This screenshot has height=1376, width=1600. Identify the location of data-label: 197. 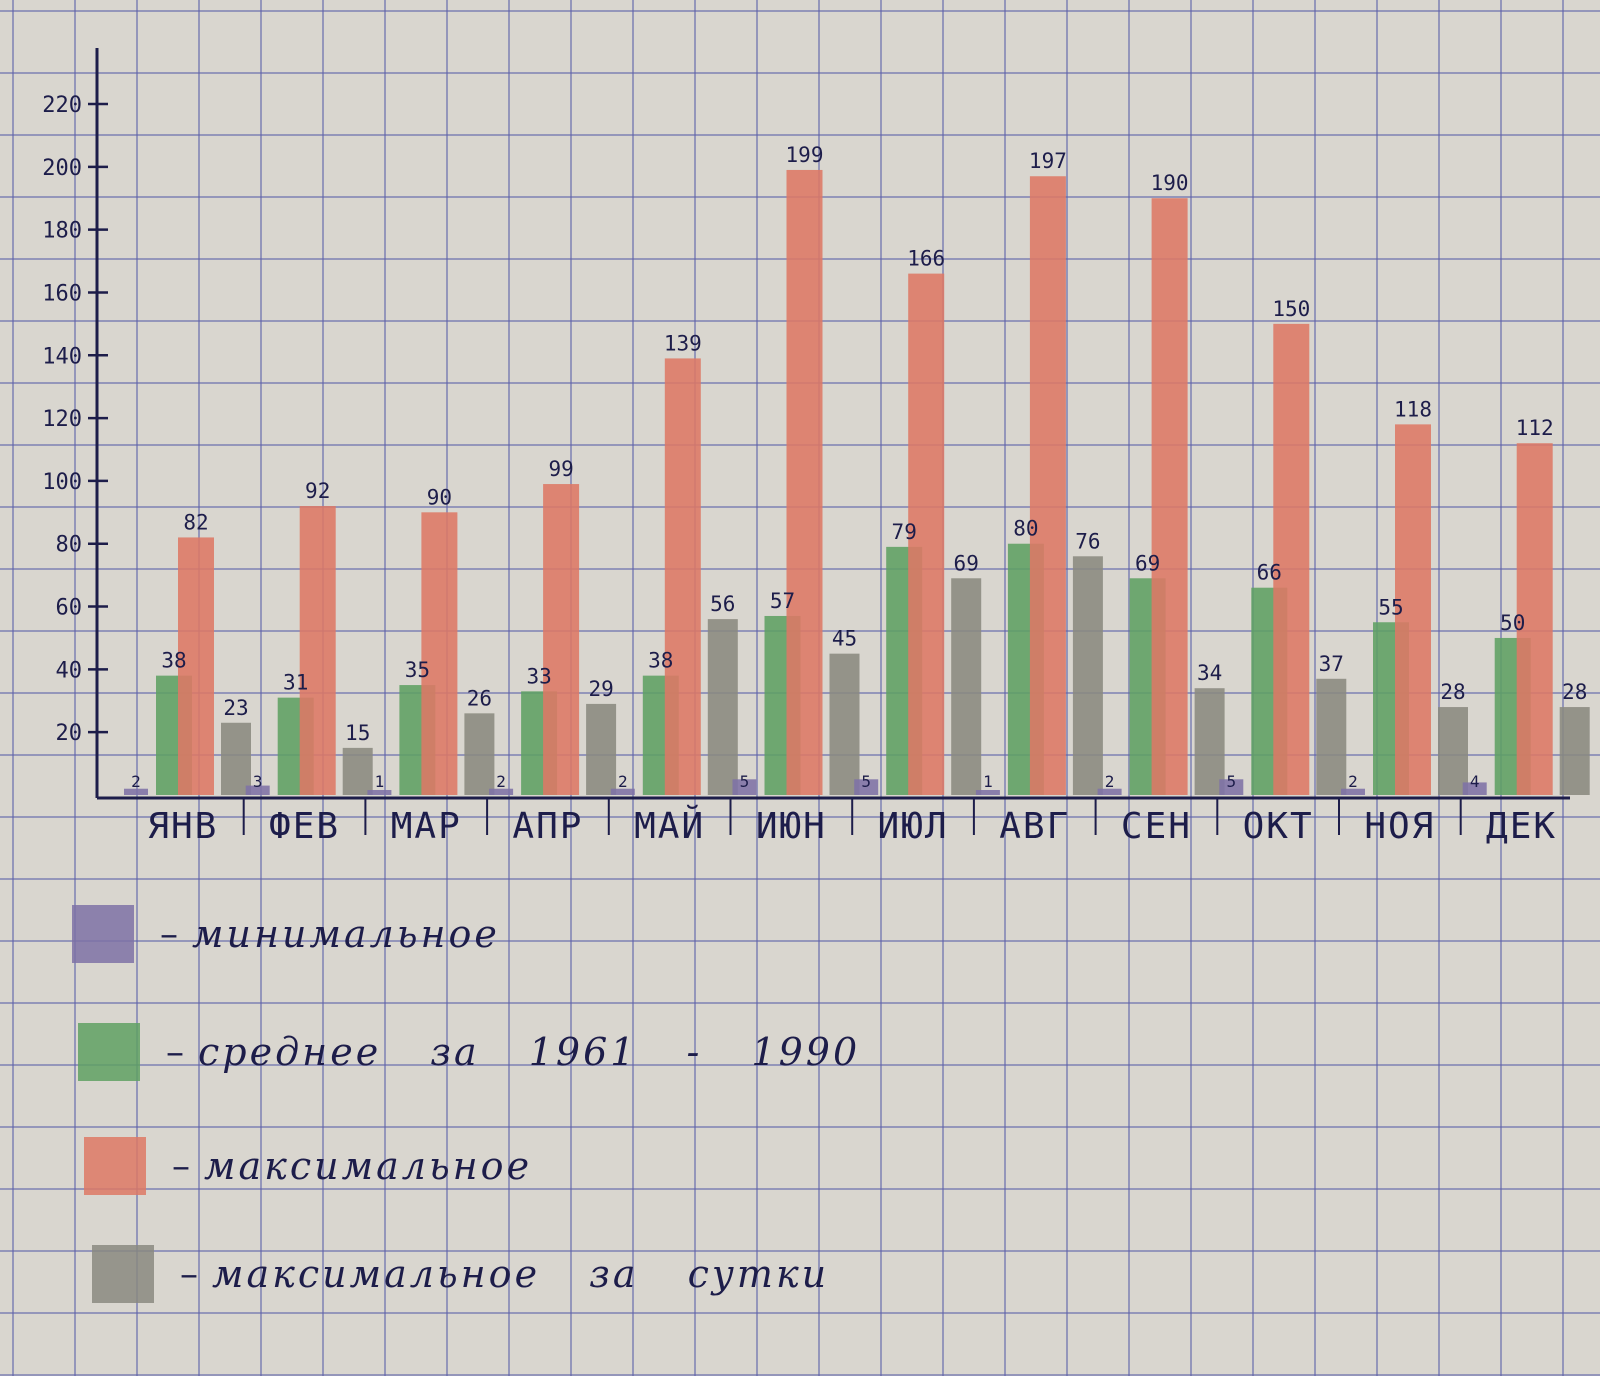
(1048, 161).